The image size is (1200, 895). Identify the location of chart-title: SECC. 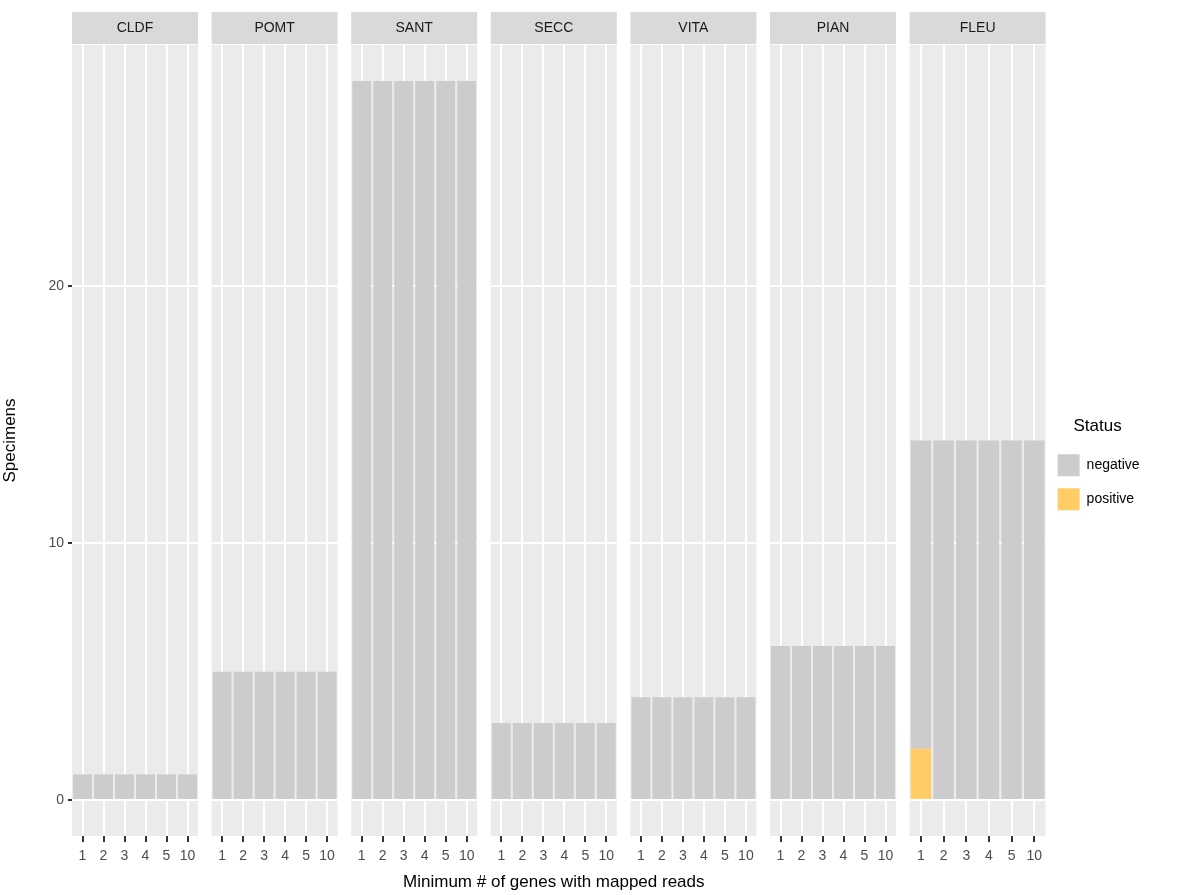
(554, 27).